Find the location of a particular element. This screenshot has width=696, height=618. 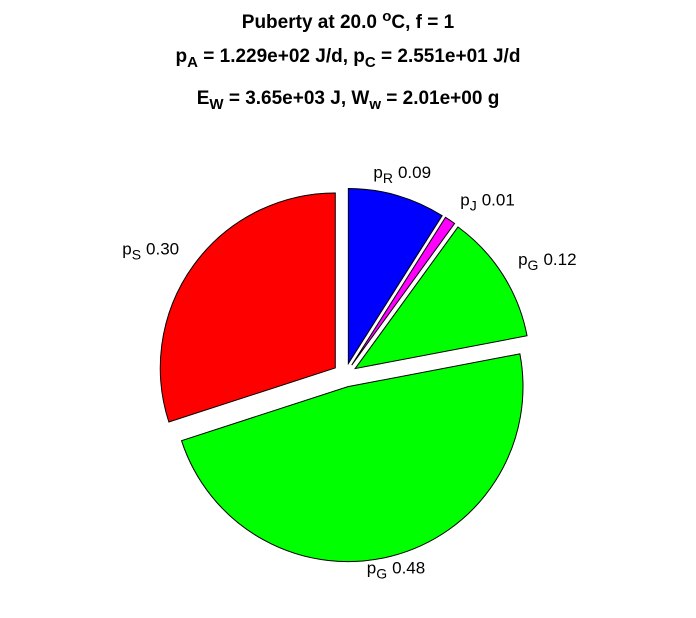

title-run: A is located at coordinates (192, 62).